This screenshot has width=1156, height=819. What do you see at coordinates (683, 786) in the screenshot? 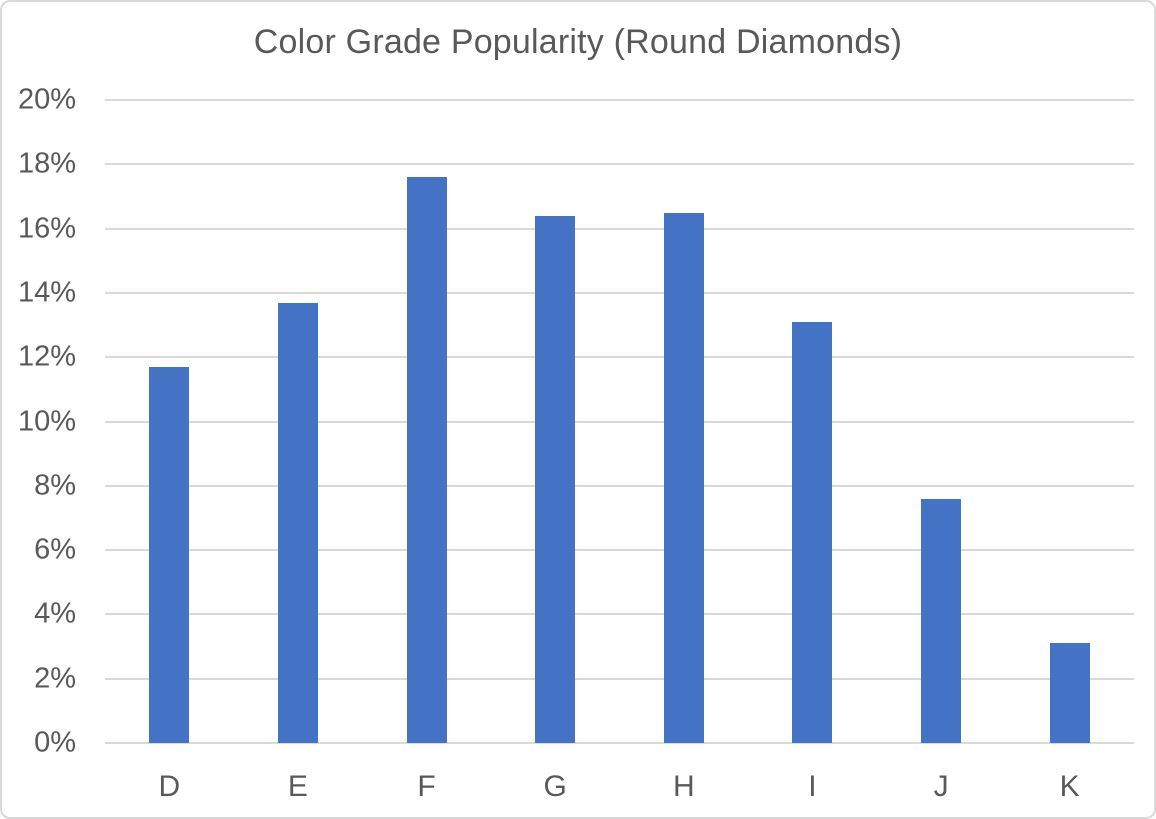
I see `x-tick-label-H: H` at bounding box center [683, 786].